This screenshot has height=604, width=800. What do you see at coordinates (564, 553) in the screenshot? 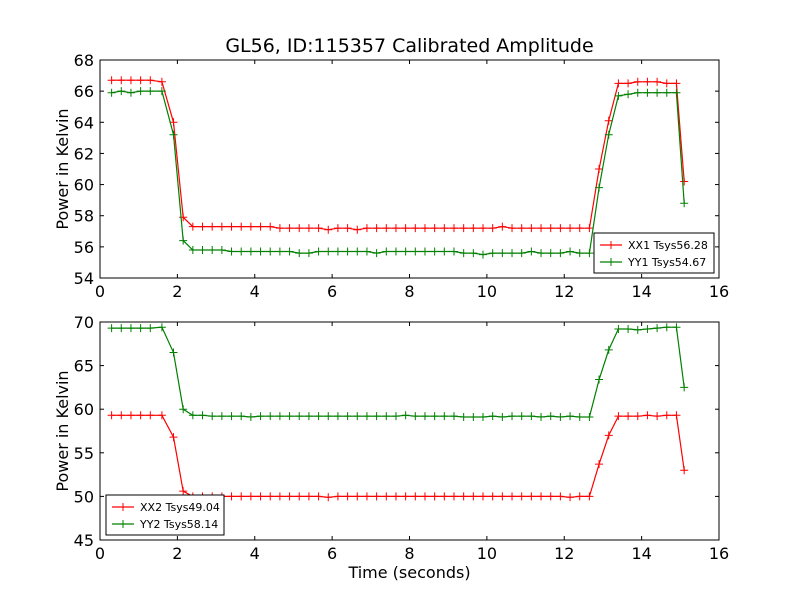
I see `x-tick-label: 12` at bounding box center [564, 553].